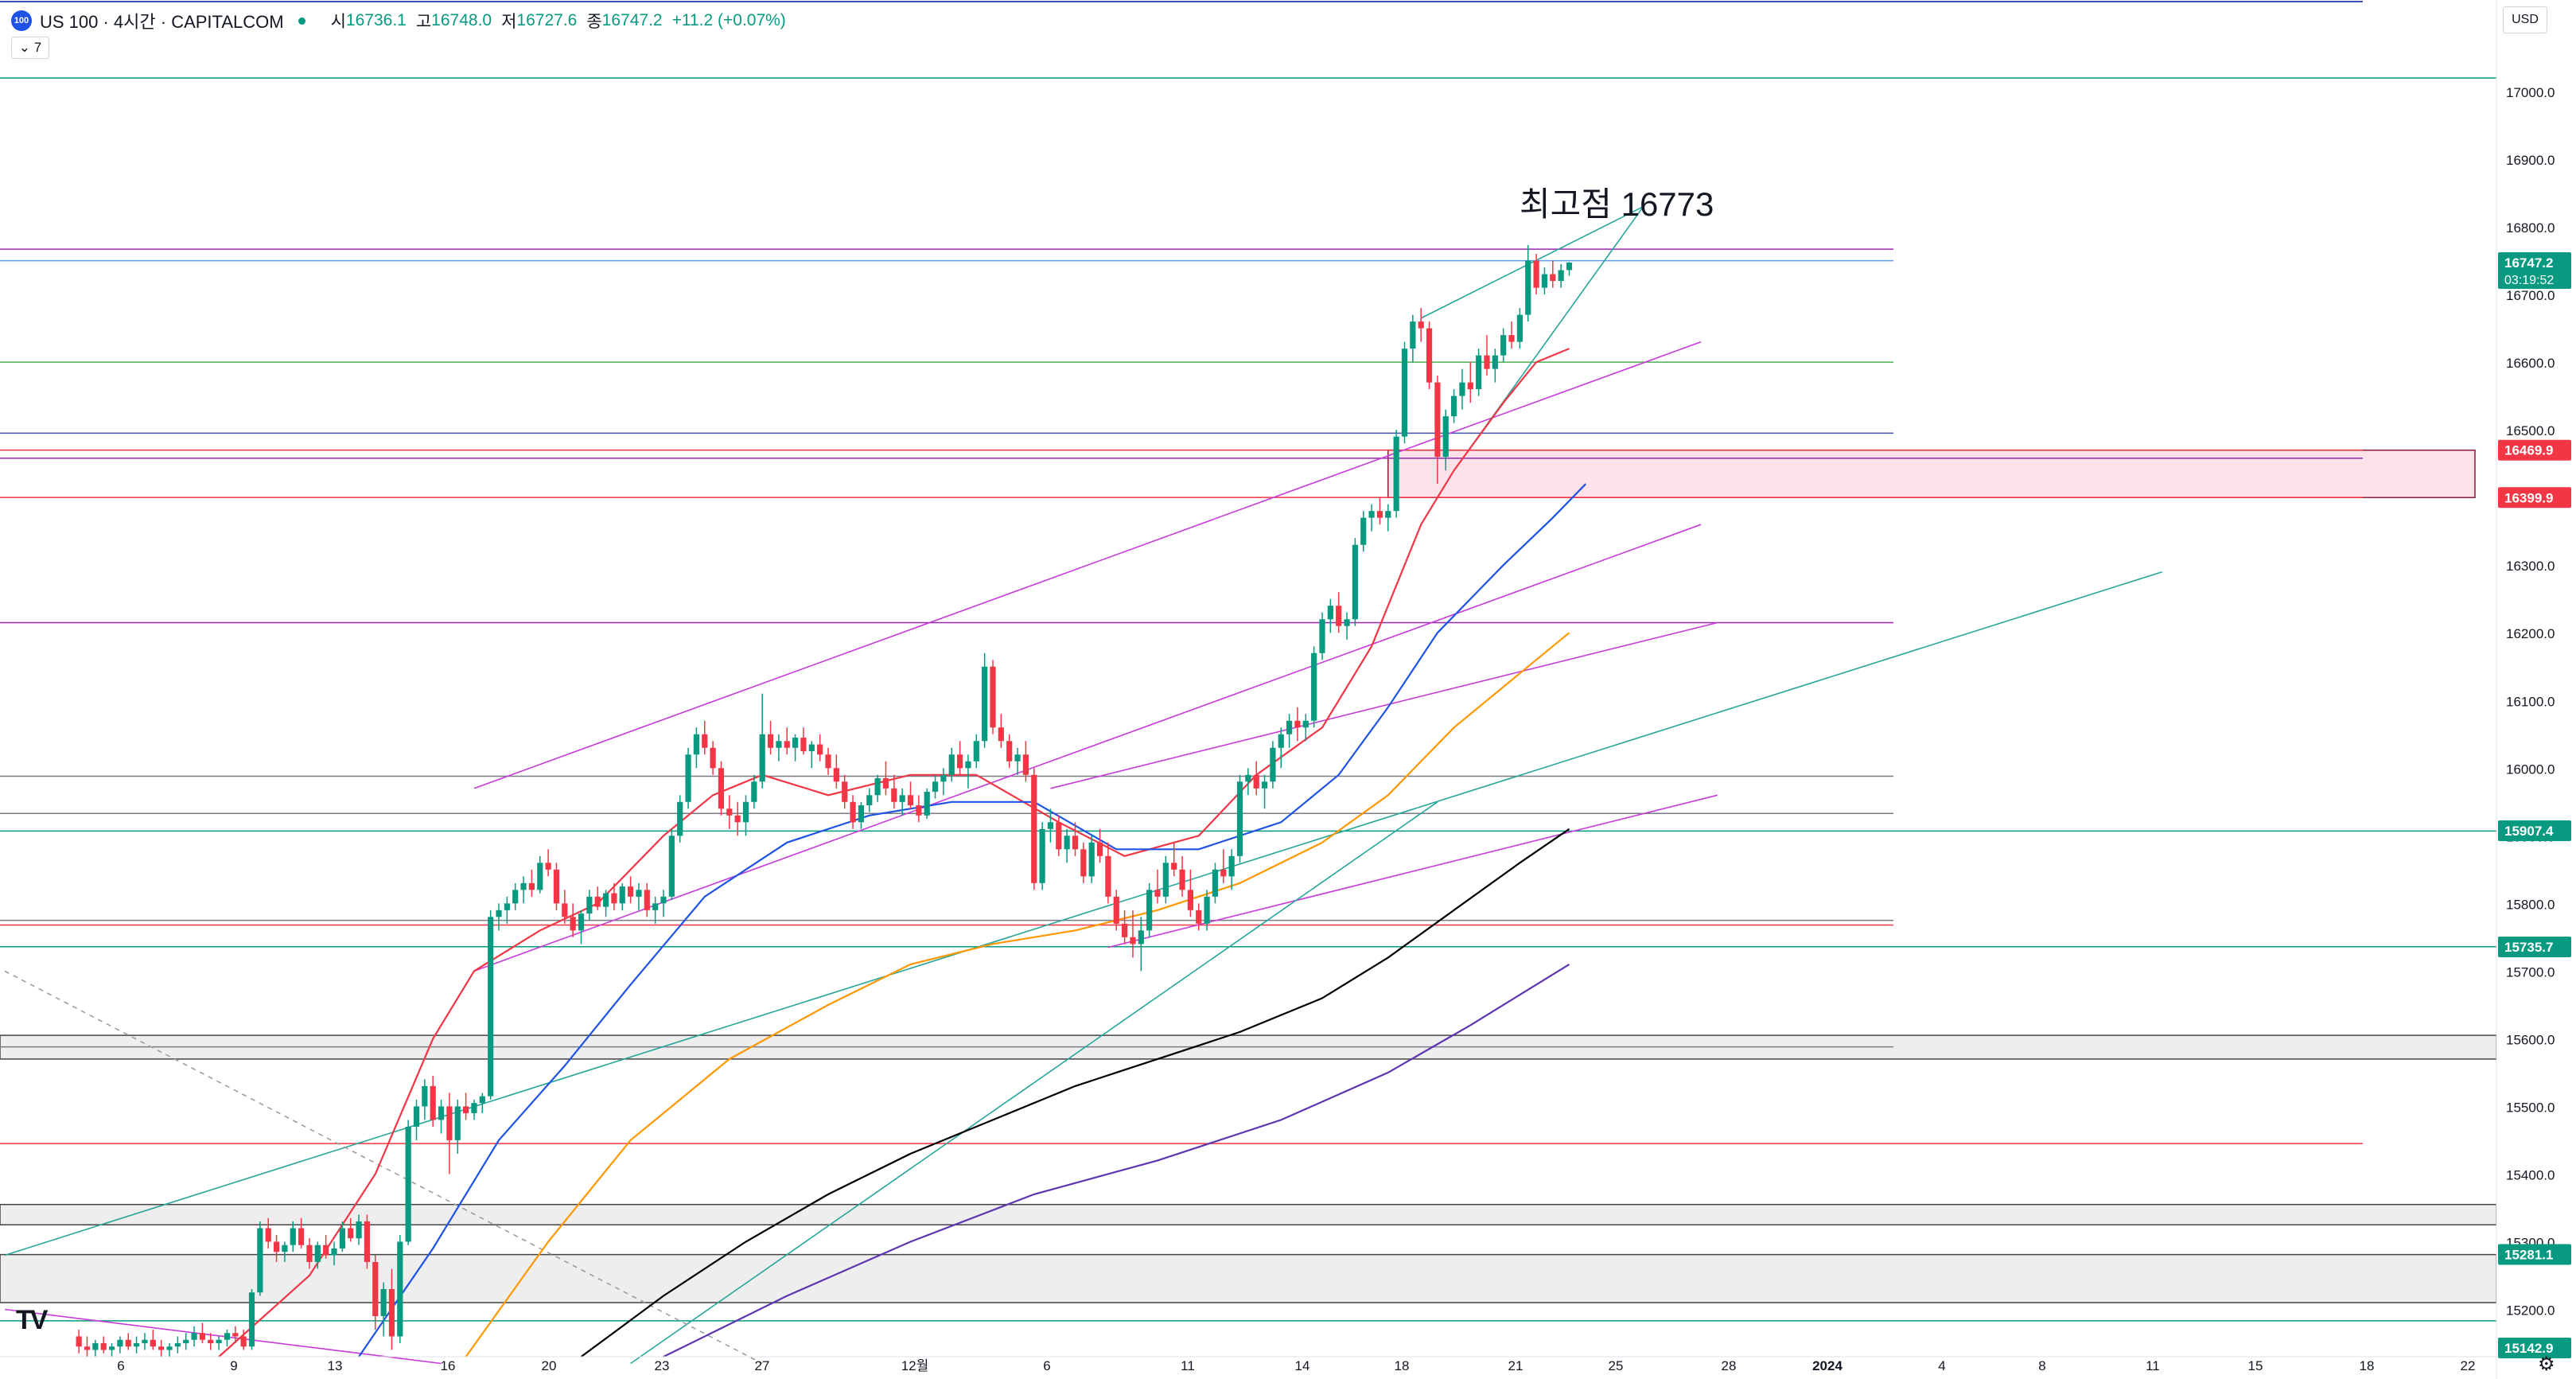 The width and height of the screenshot is (2576, 1379). What do you see at coordinates (2547, 1364) in the screenshot?
I see `gear-icon: ⚙` at bounding box center [2547, 1364].